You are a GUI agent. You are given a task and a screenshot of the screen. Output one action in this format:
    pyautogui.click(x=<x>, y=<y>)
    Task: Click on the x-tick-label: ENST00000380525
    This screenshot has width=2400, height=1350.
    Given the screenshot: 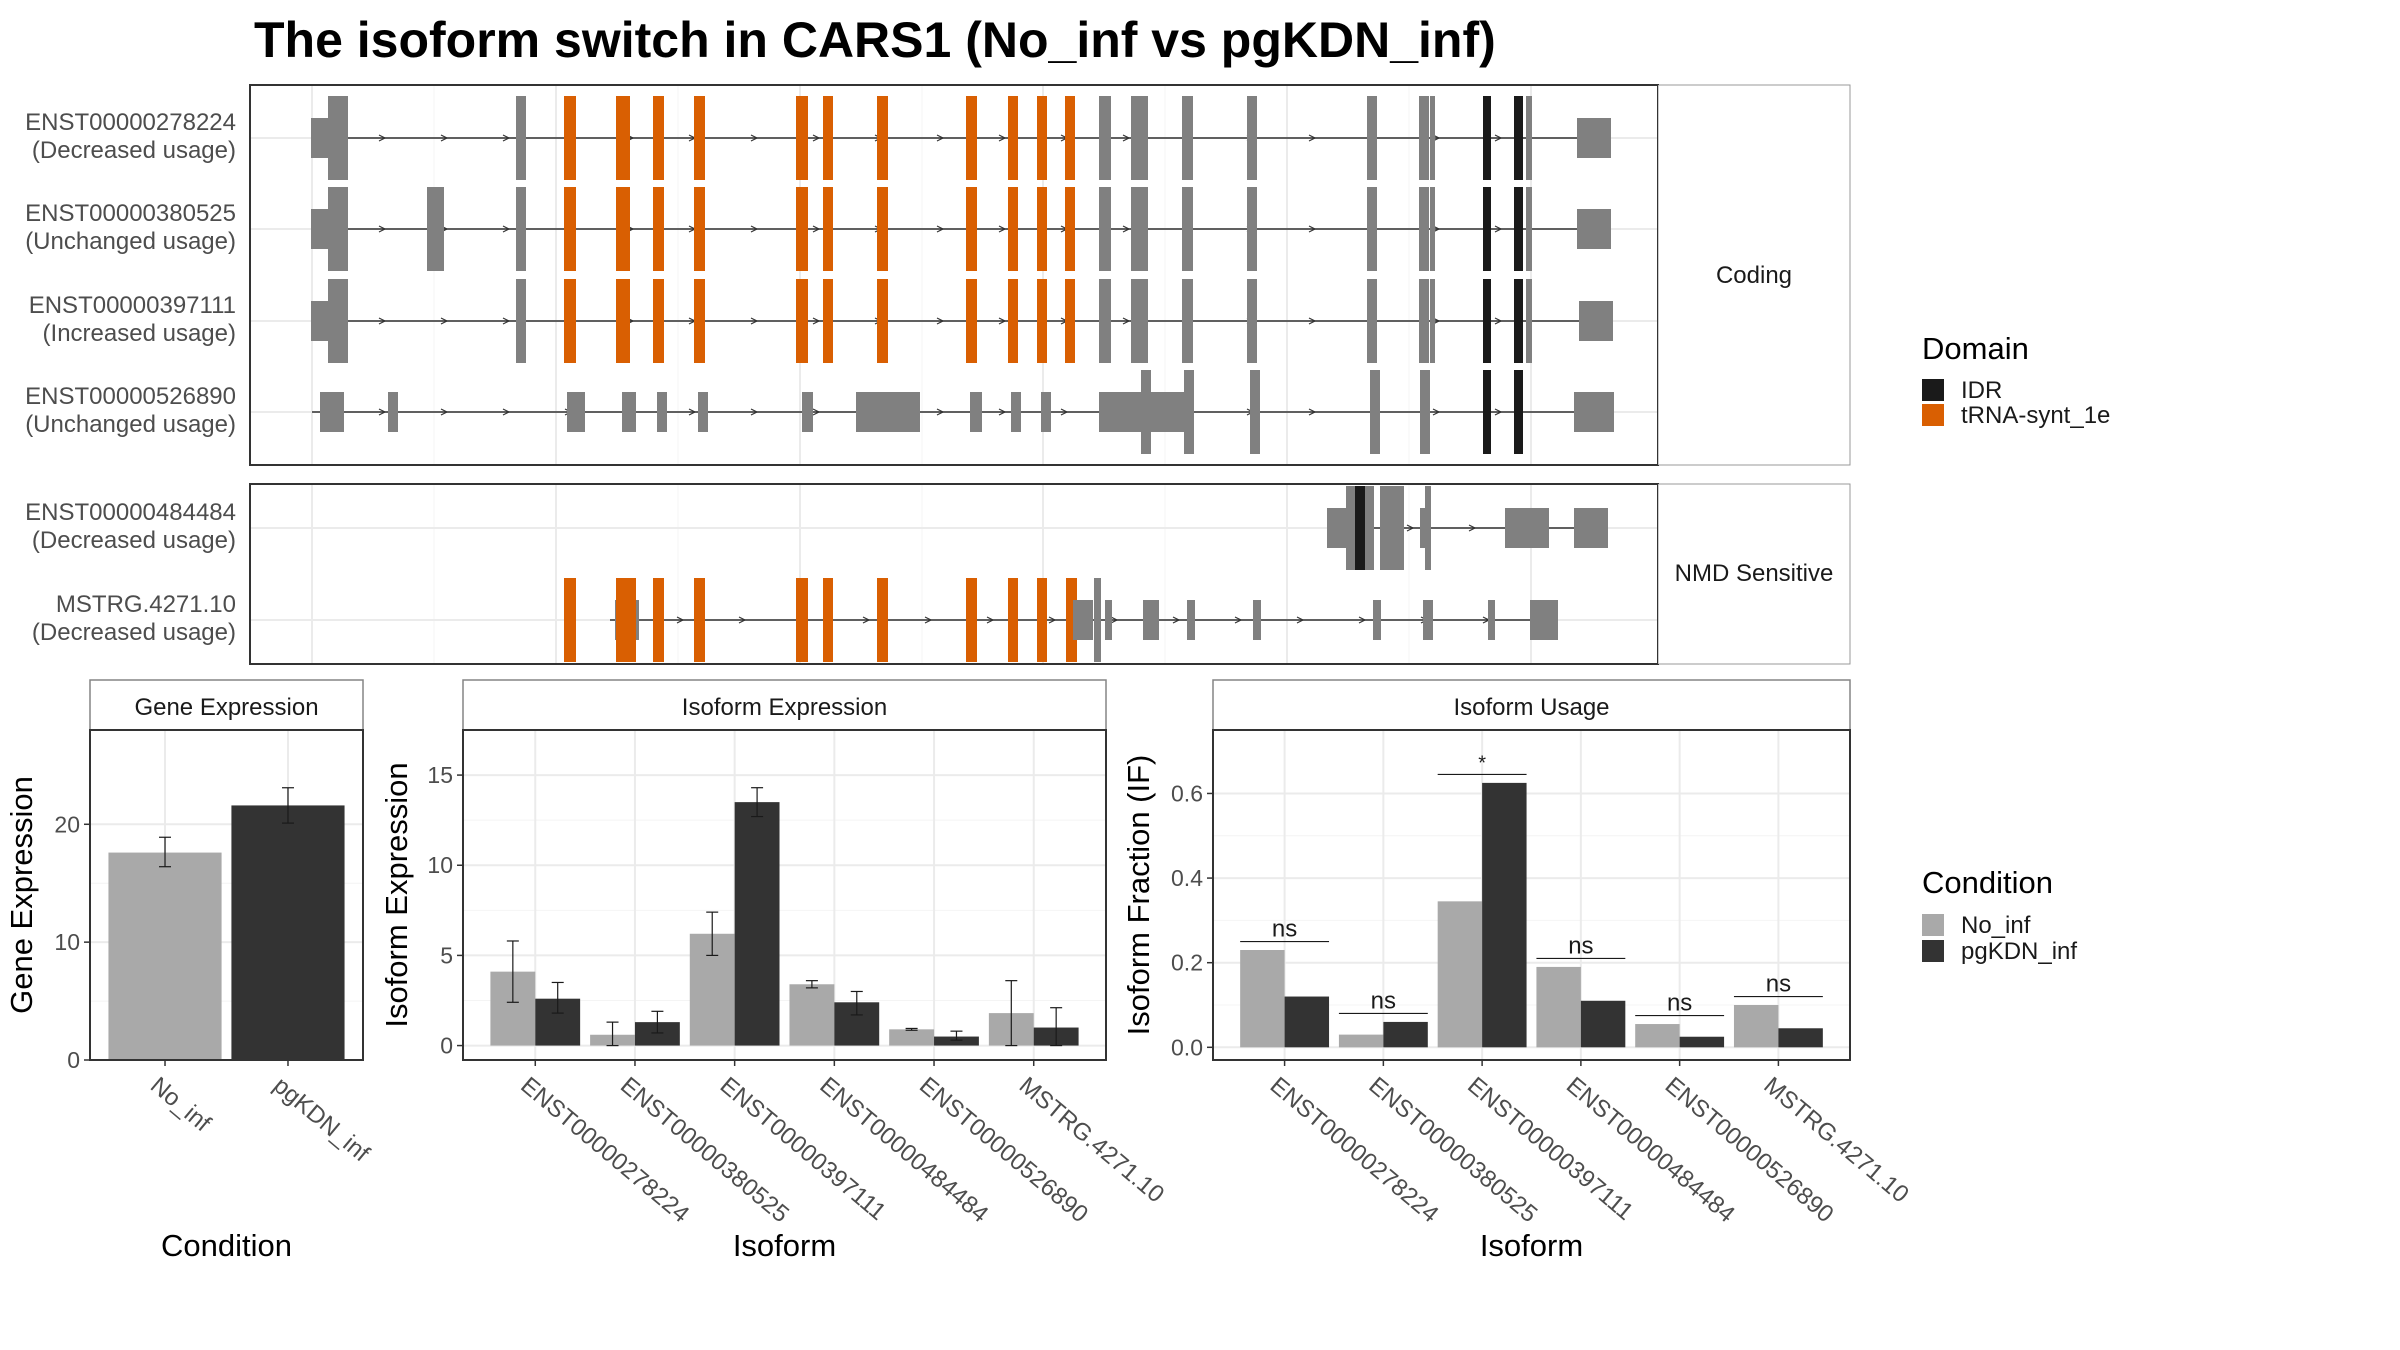 What is the action you would take?
    pyautogui.click(x=704, y=1150)
    